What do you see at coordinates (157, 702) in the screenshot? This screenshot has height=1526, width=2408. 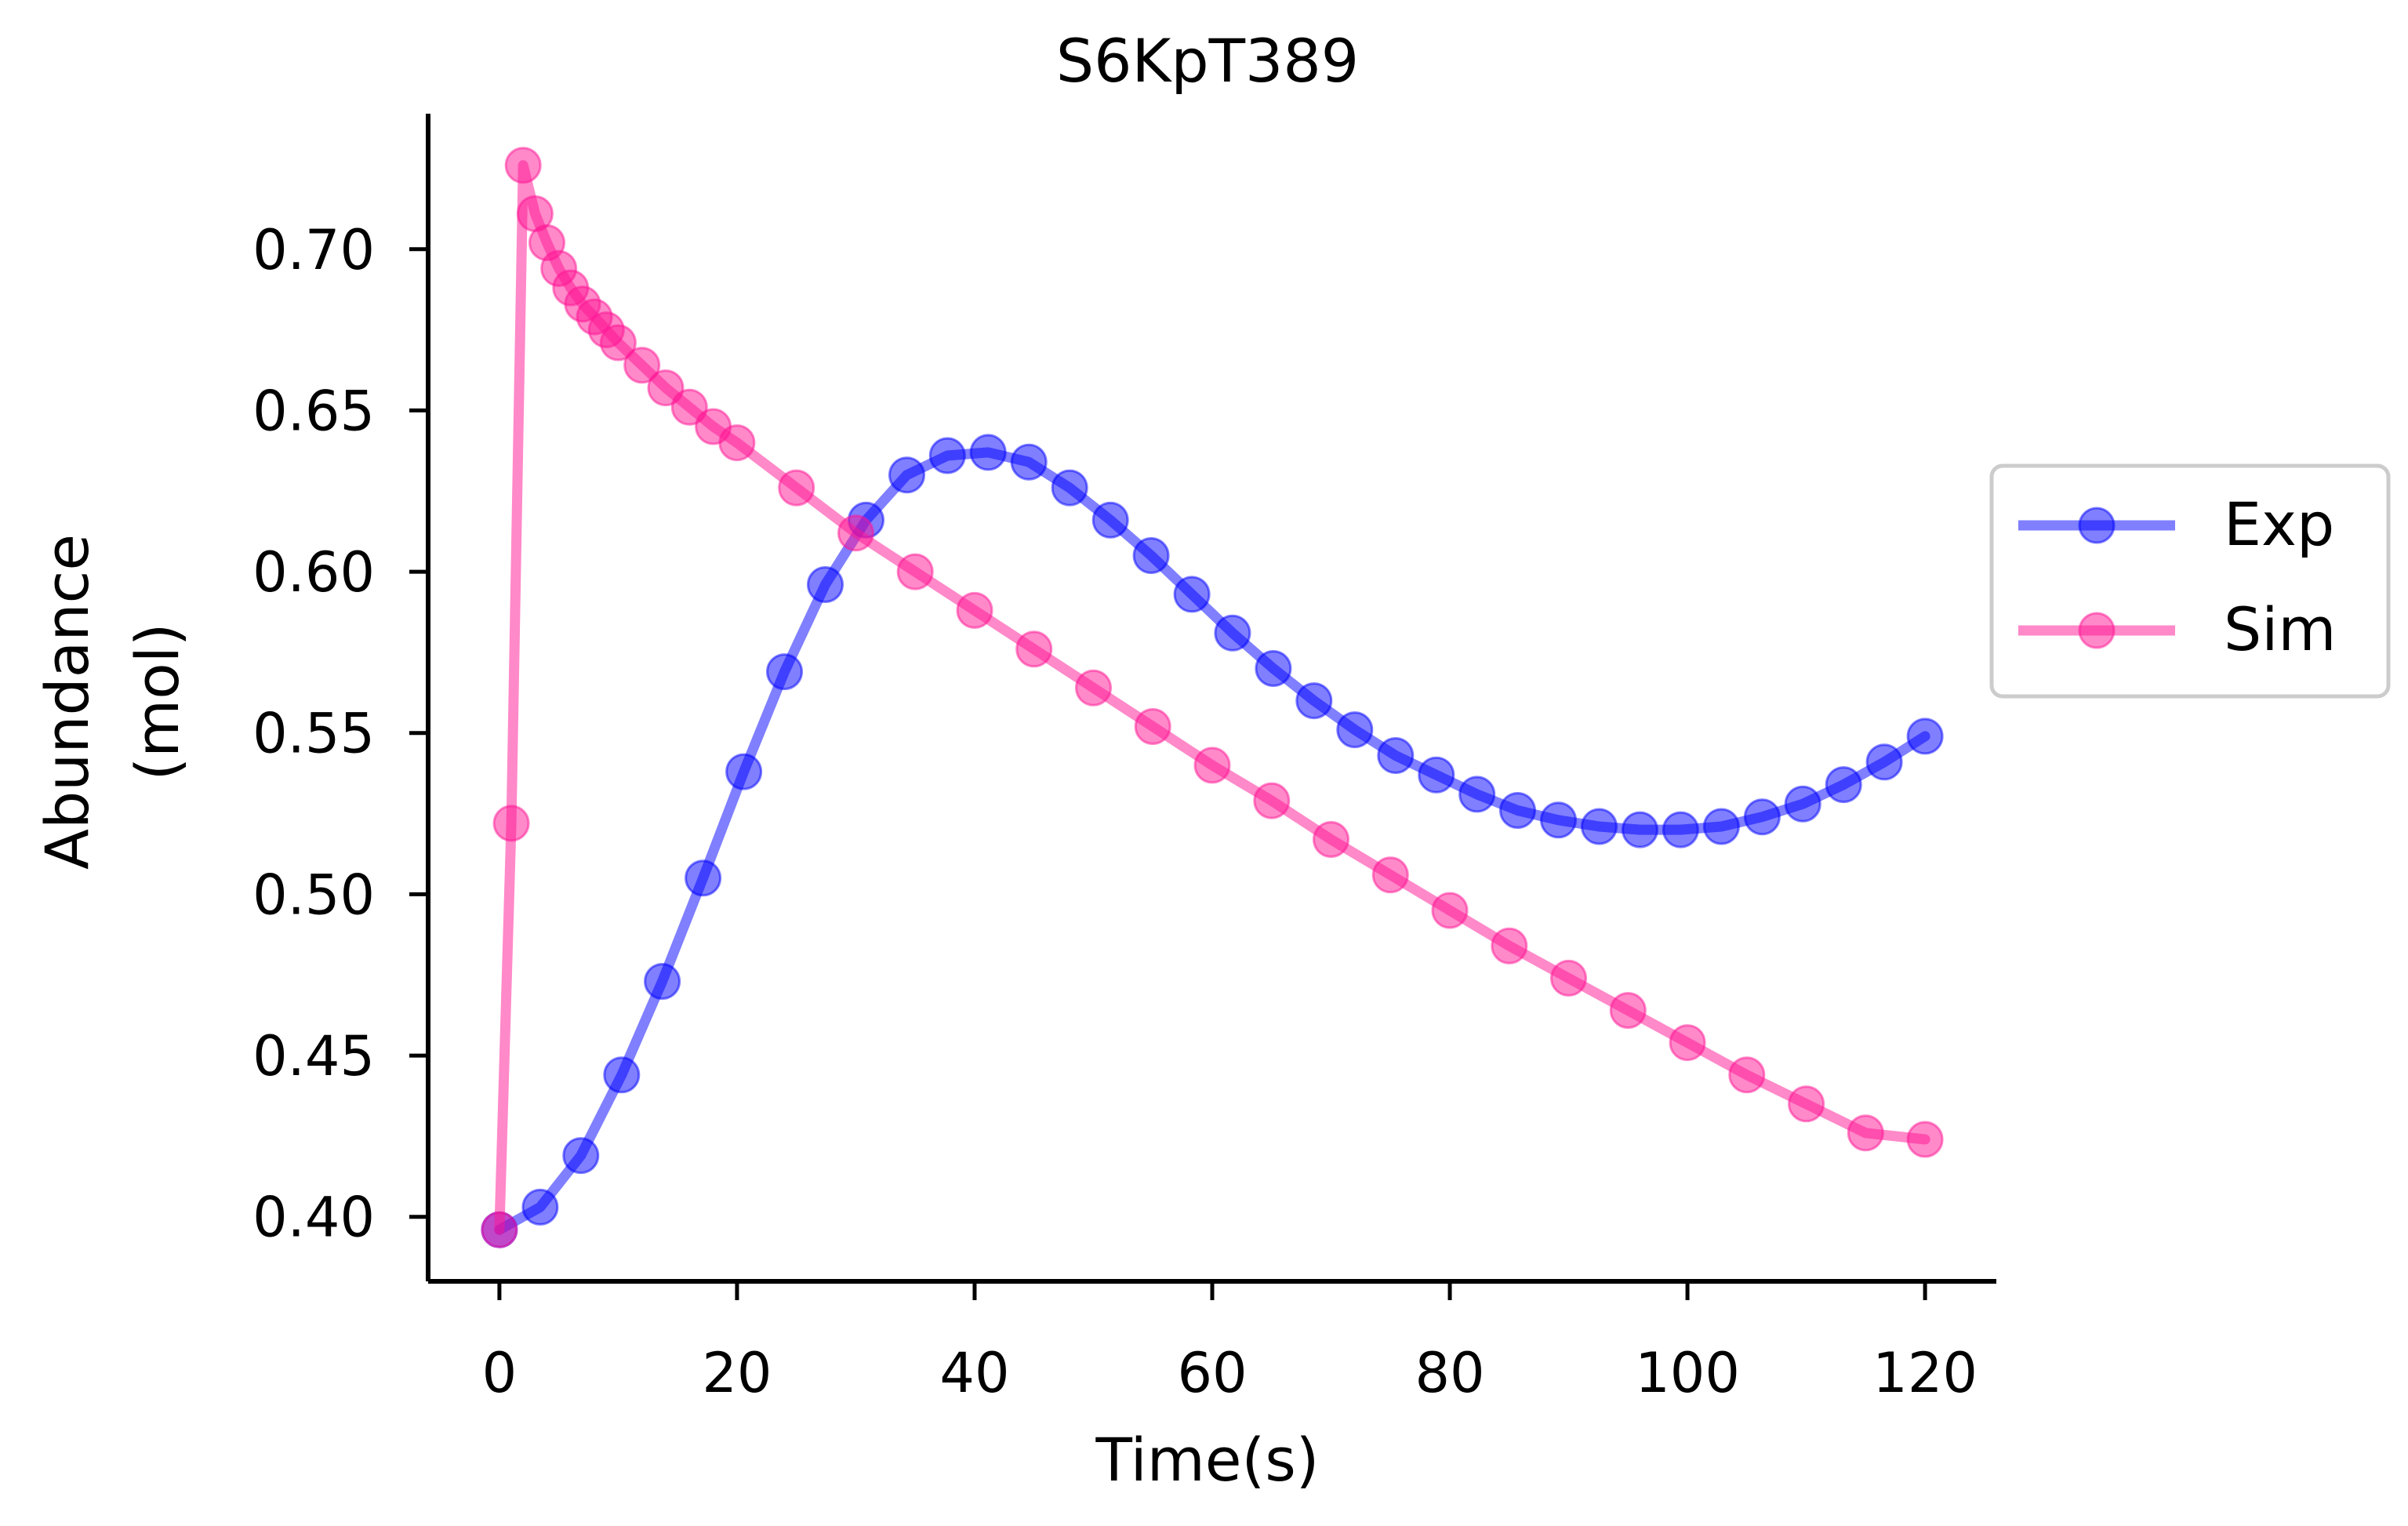 I see `y-axis-label-line-2: (mol)` at bounding box center [157, 702].